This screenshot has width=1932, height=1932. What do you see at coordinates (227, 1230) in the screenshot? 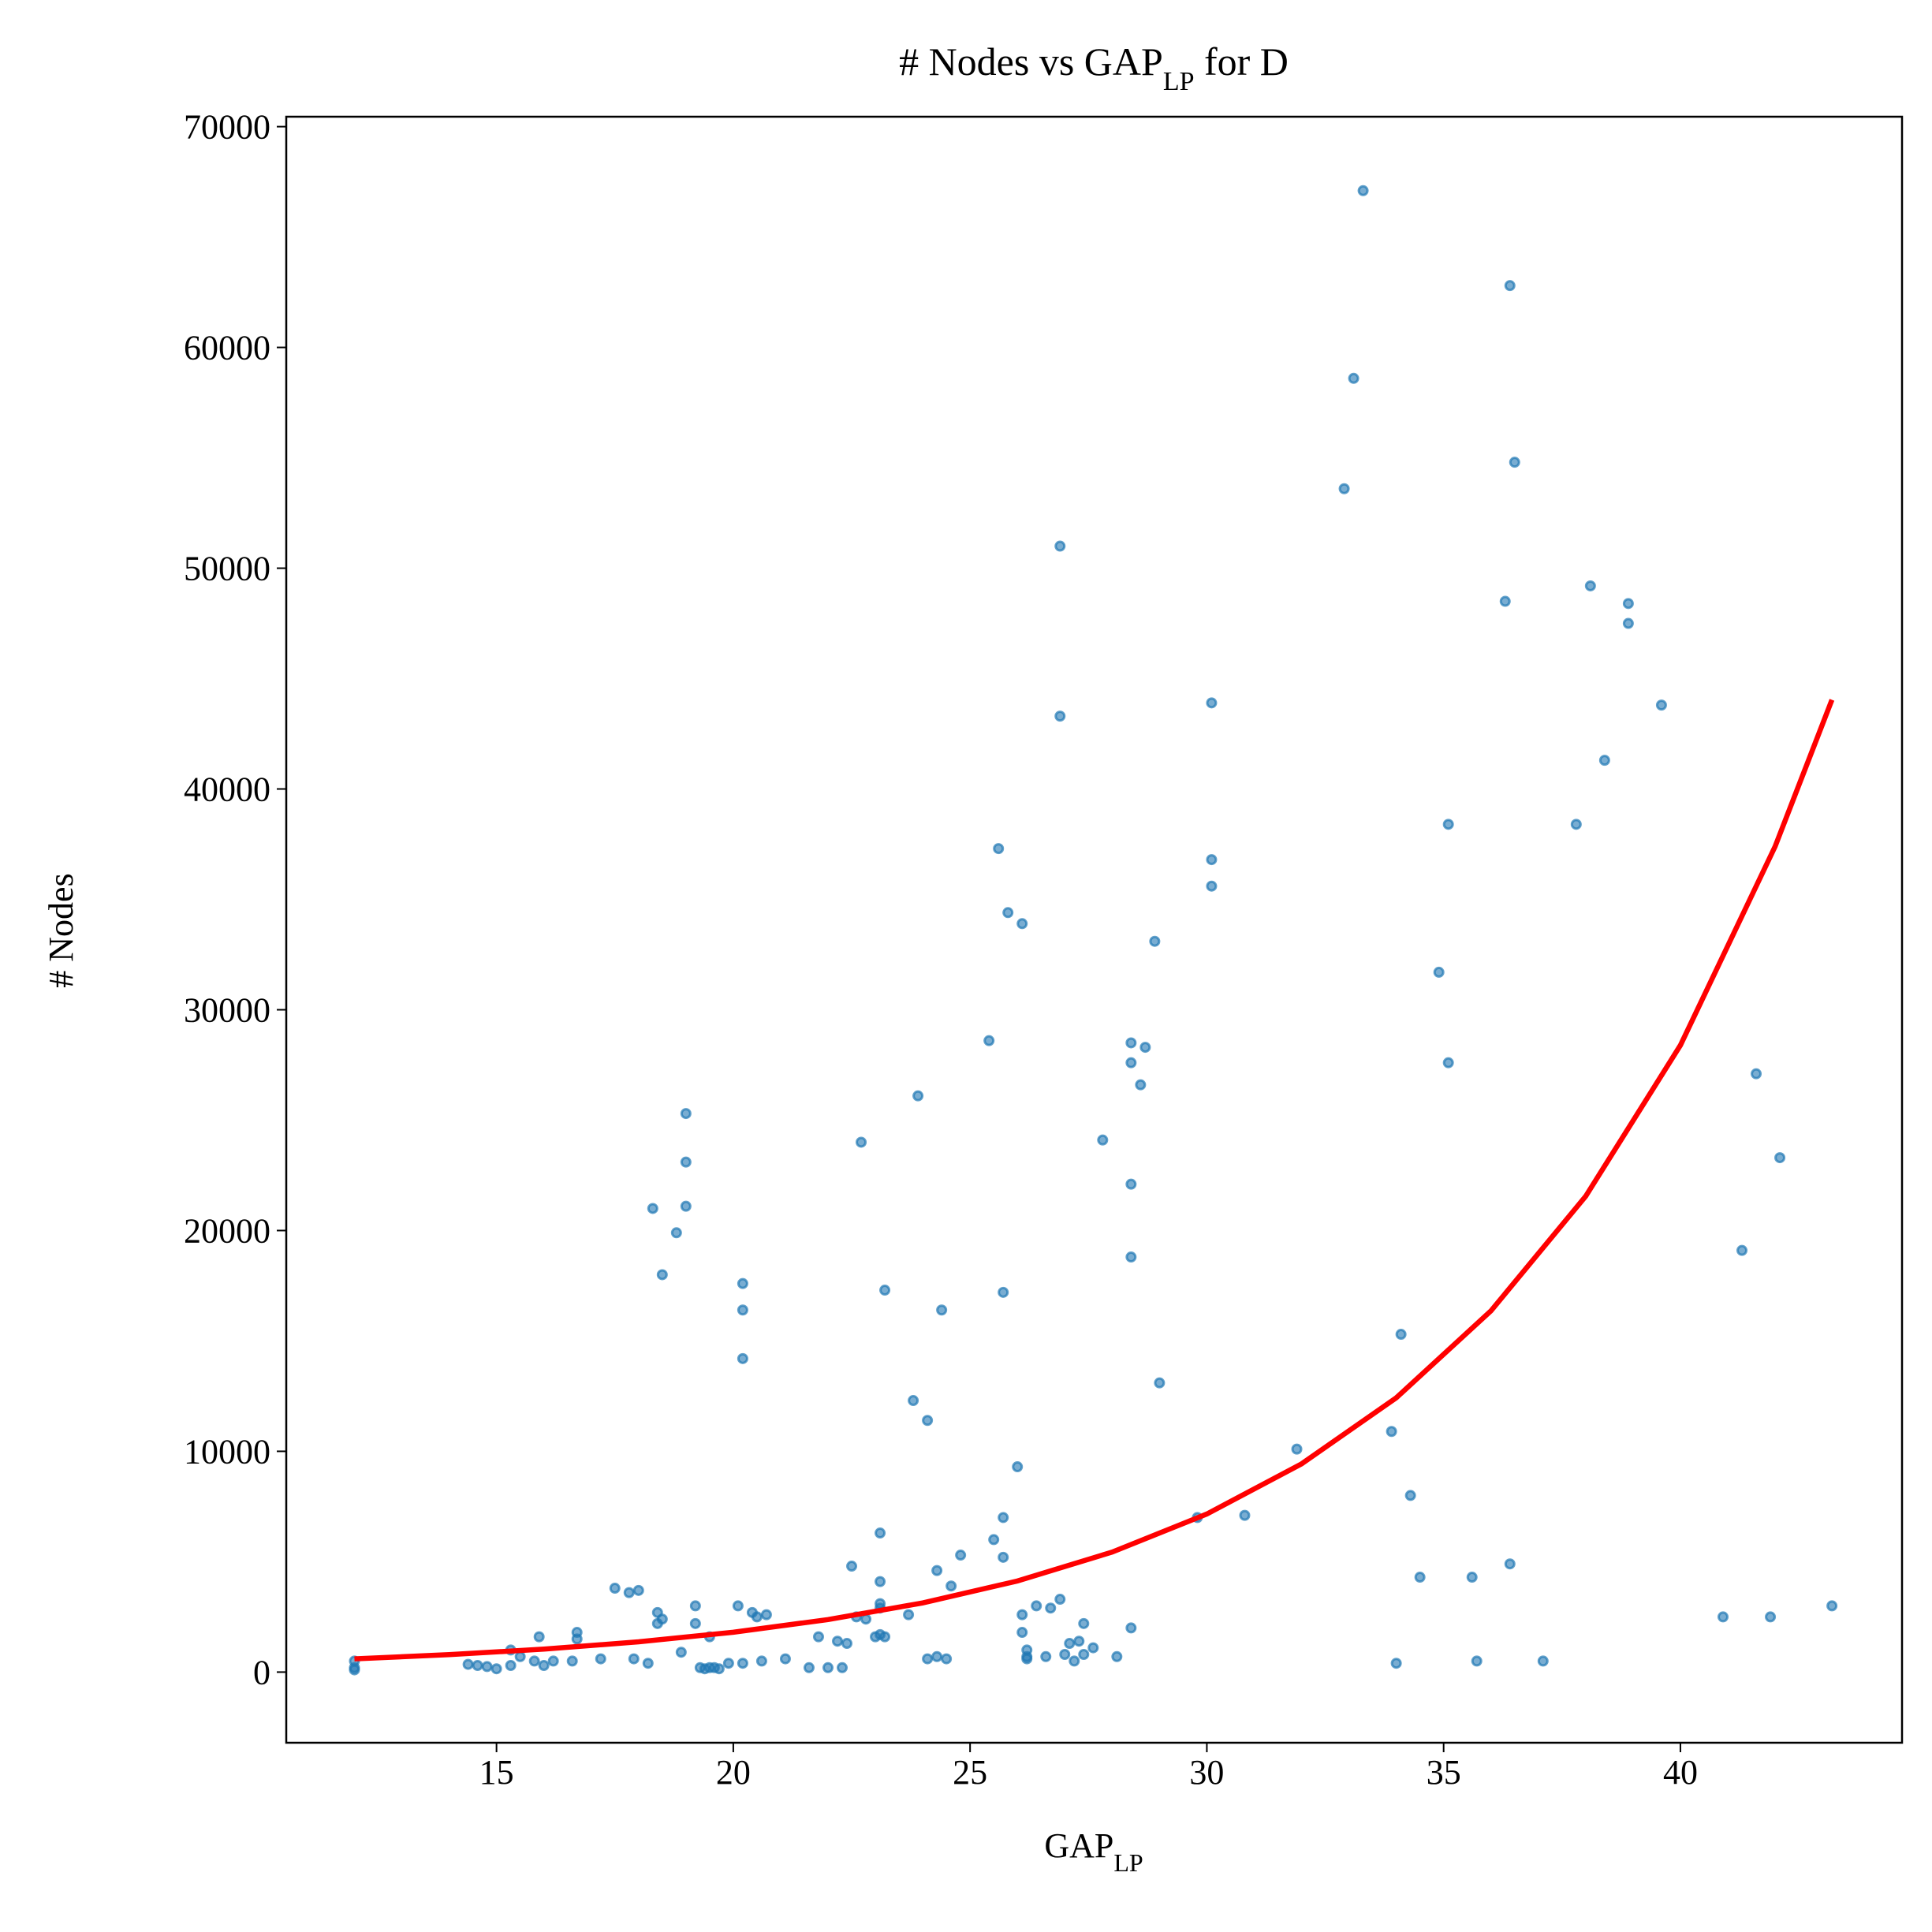
I see `y-tick-label: 20000` at bounding box center [227, 1230].